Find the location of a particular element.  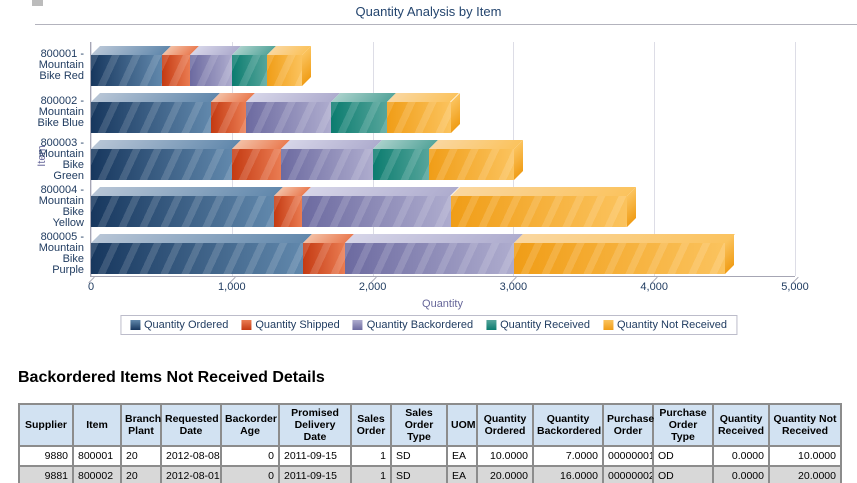

column-header-quantity-not-received: Quantity Not Received is located at coordinates (805, 425).